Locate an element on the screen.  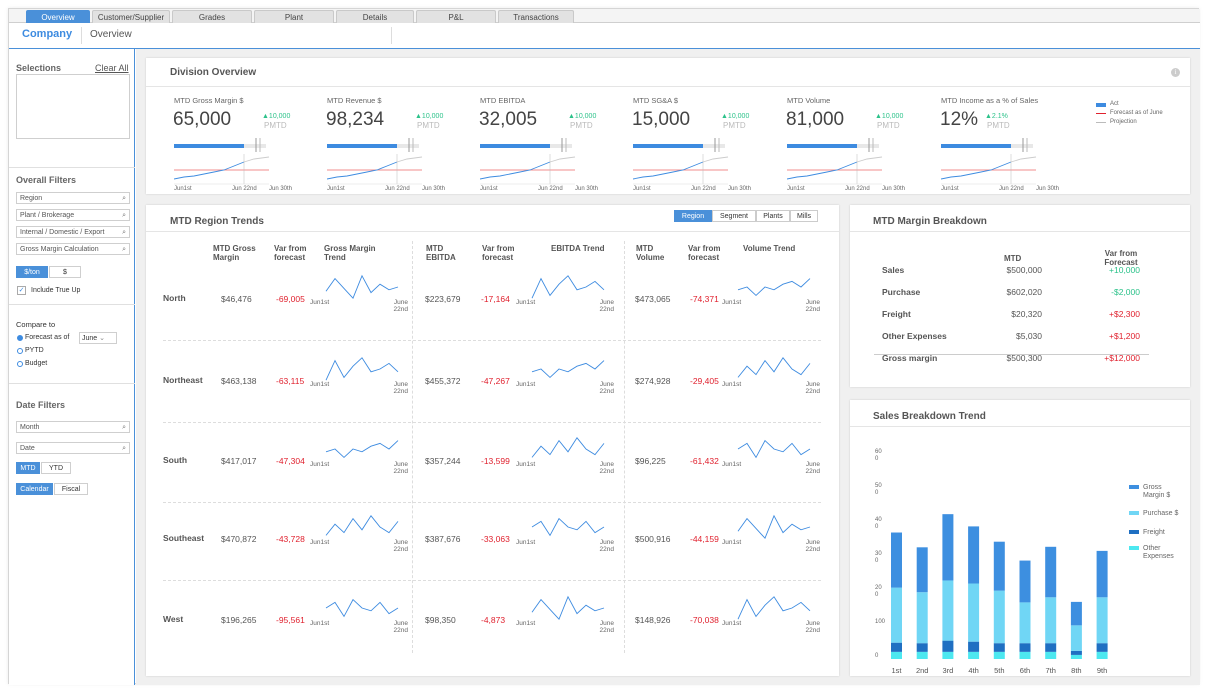
legend-swatch is located at coordinates (1134, 548).